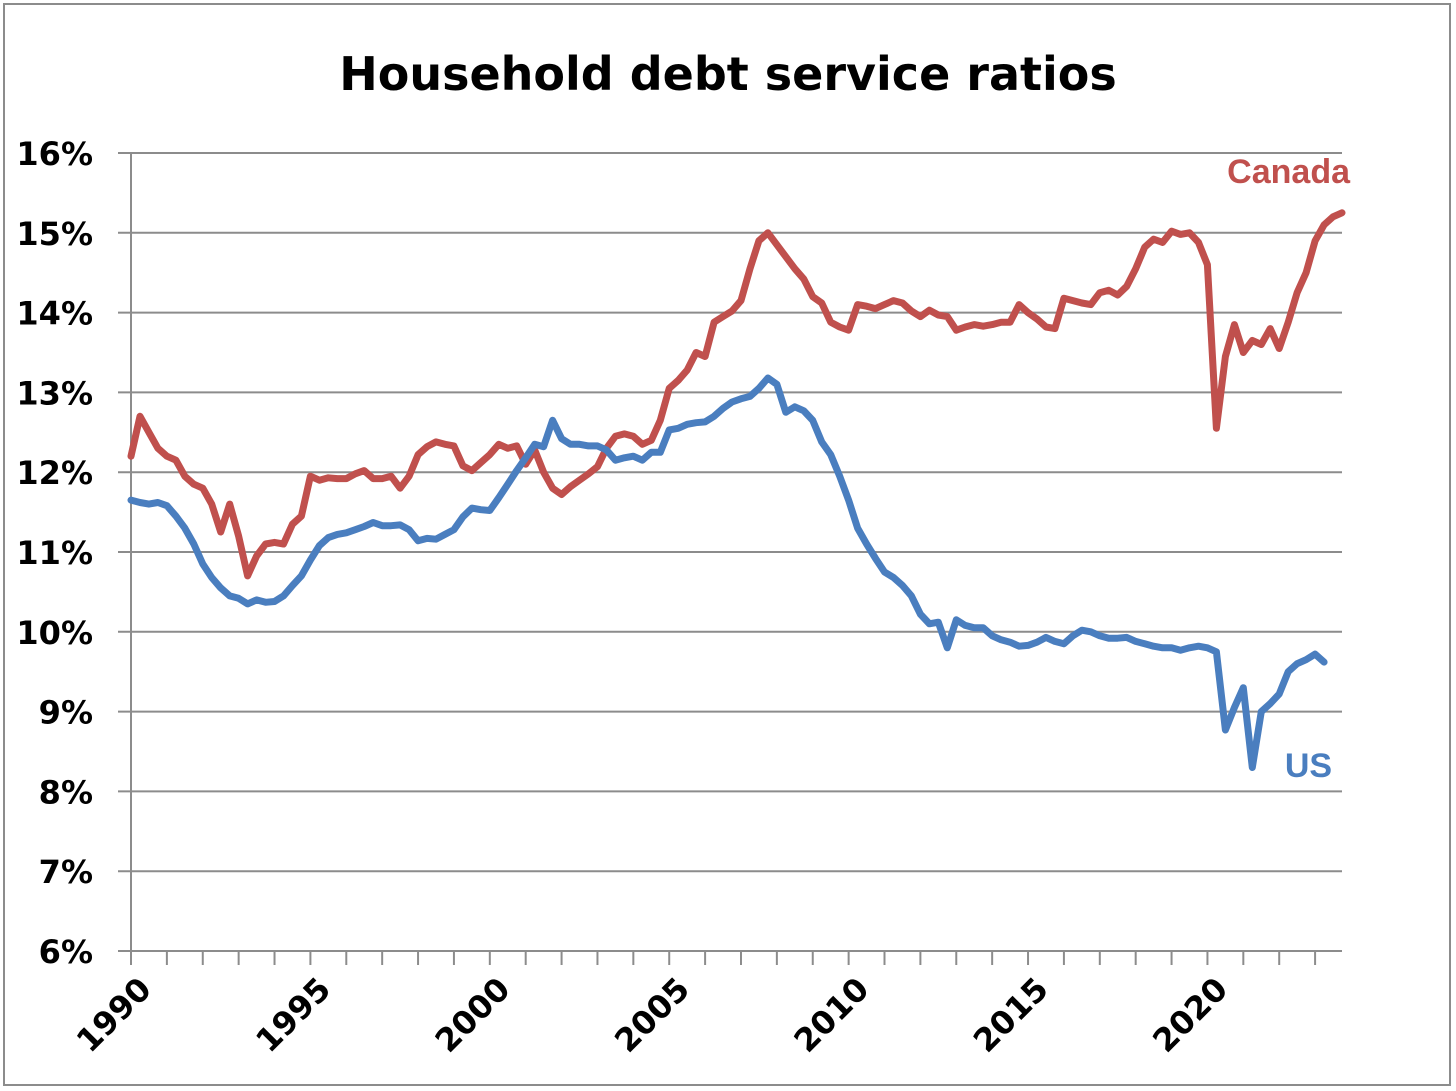 The image size is (1456, 1091). Describe the element at coordinates (293, 1015) in the screenshot. I see `x-tick-label: 1995` at that location.